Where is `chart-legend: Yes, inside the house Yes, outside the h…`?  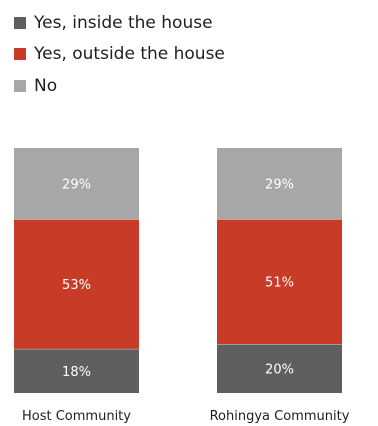 chart-legend: Yes, inside the house Yes, outside the h… is located at coordinates (119, 54).